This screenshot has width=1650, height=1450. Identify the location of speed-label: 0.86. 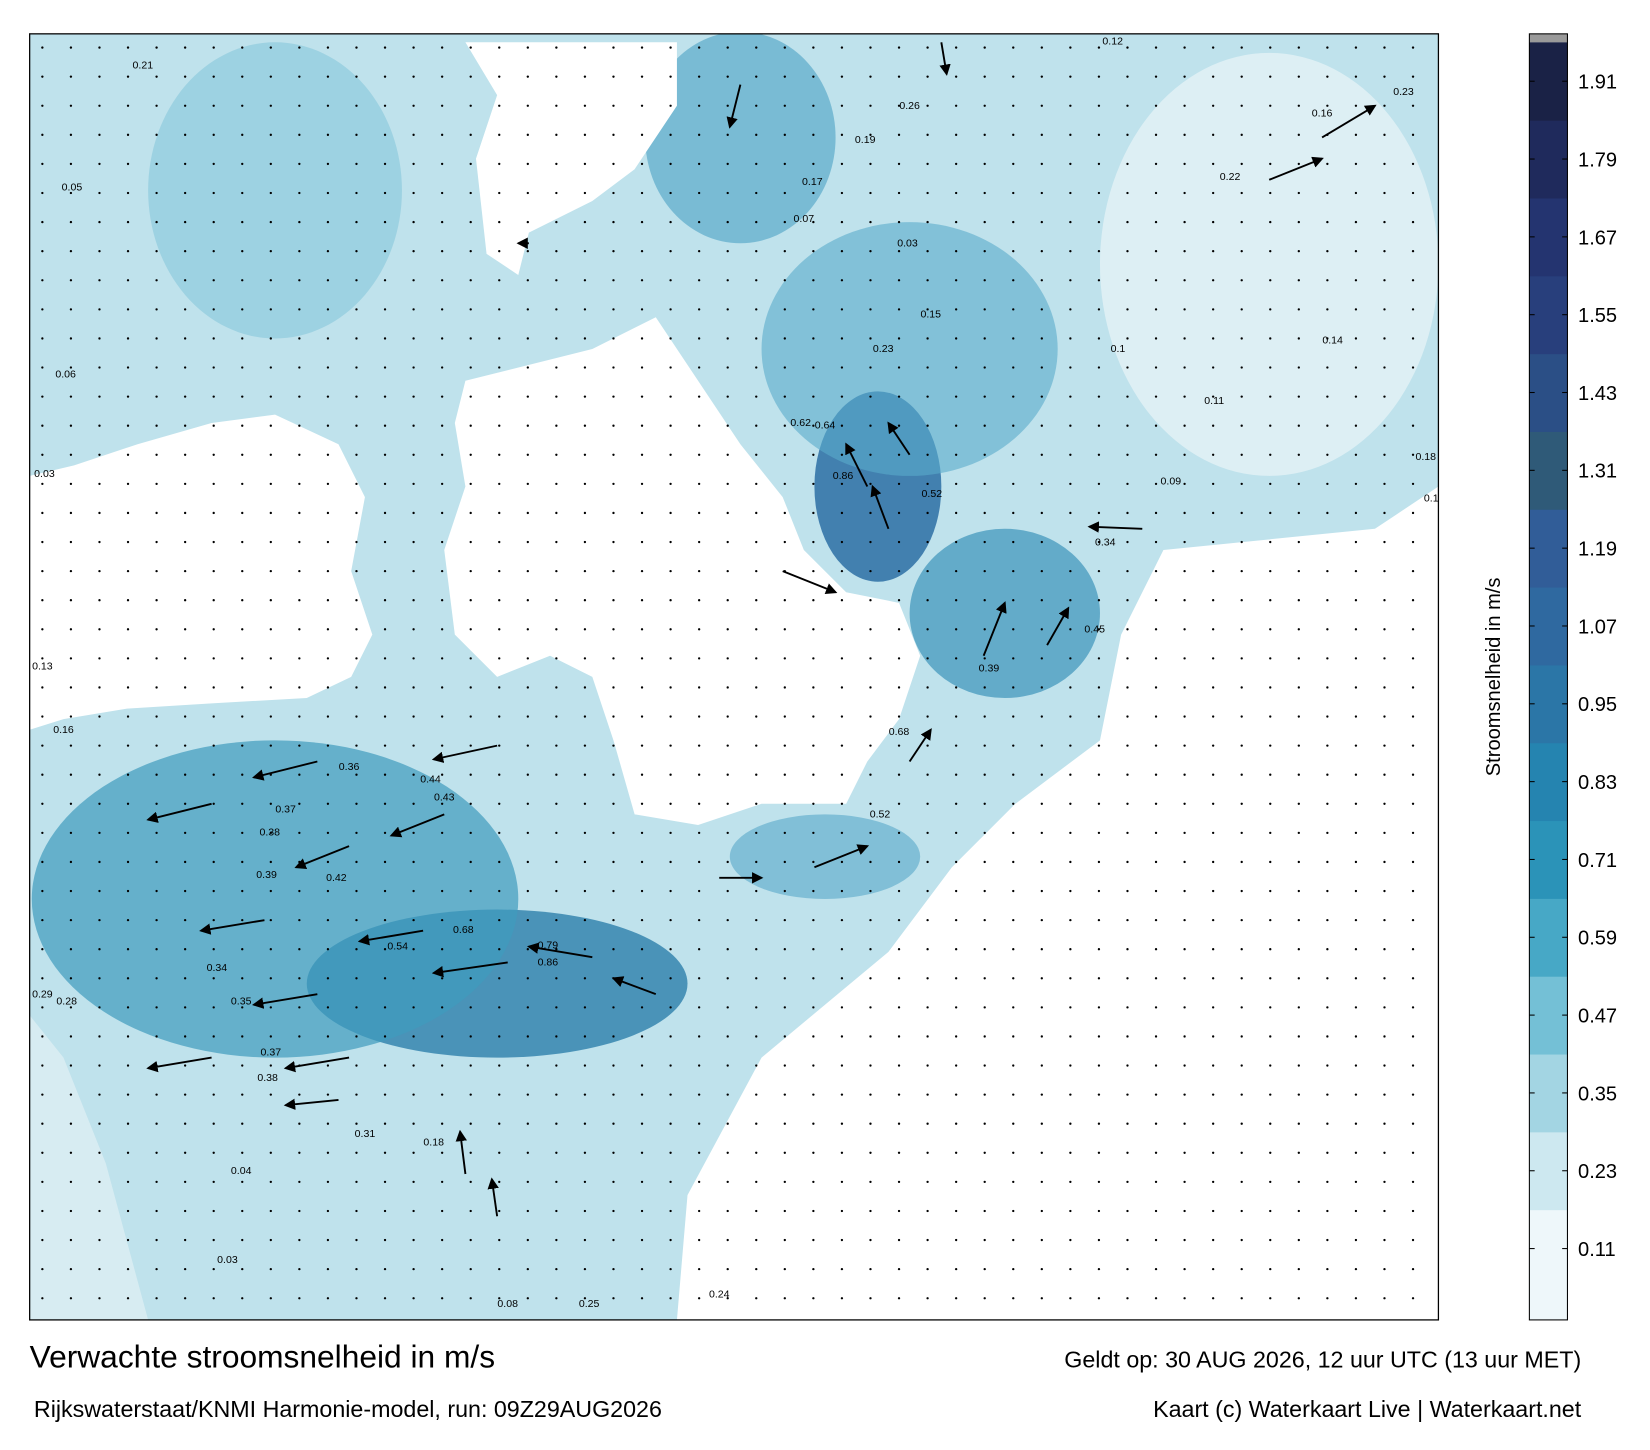
(843, 476).